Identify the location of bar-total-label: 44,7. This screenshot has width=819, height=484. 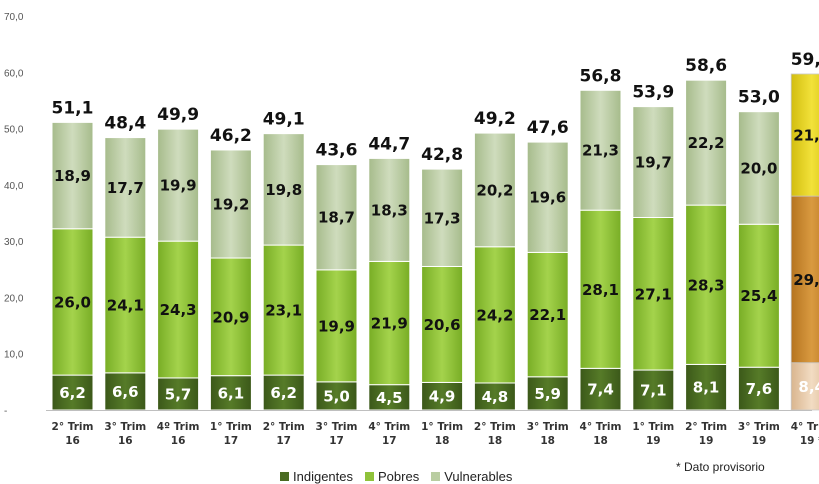
(389, 144).